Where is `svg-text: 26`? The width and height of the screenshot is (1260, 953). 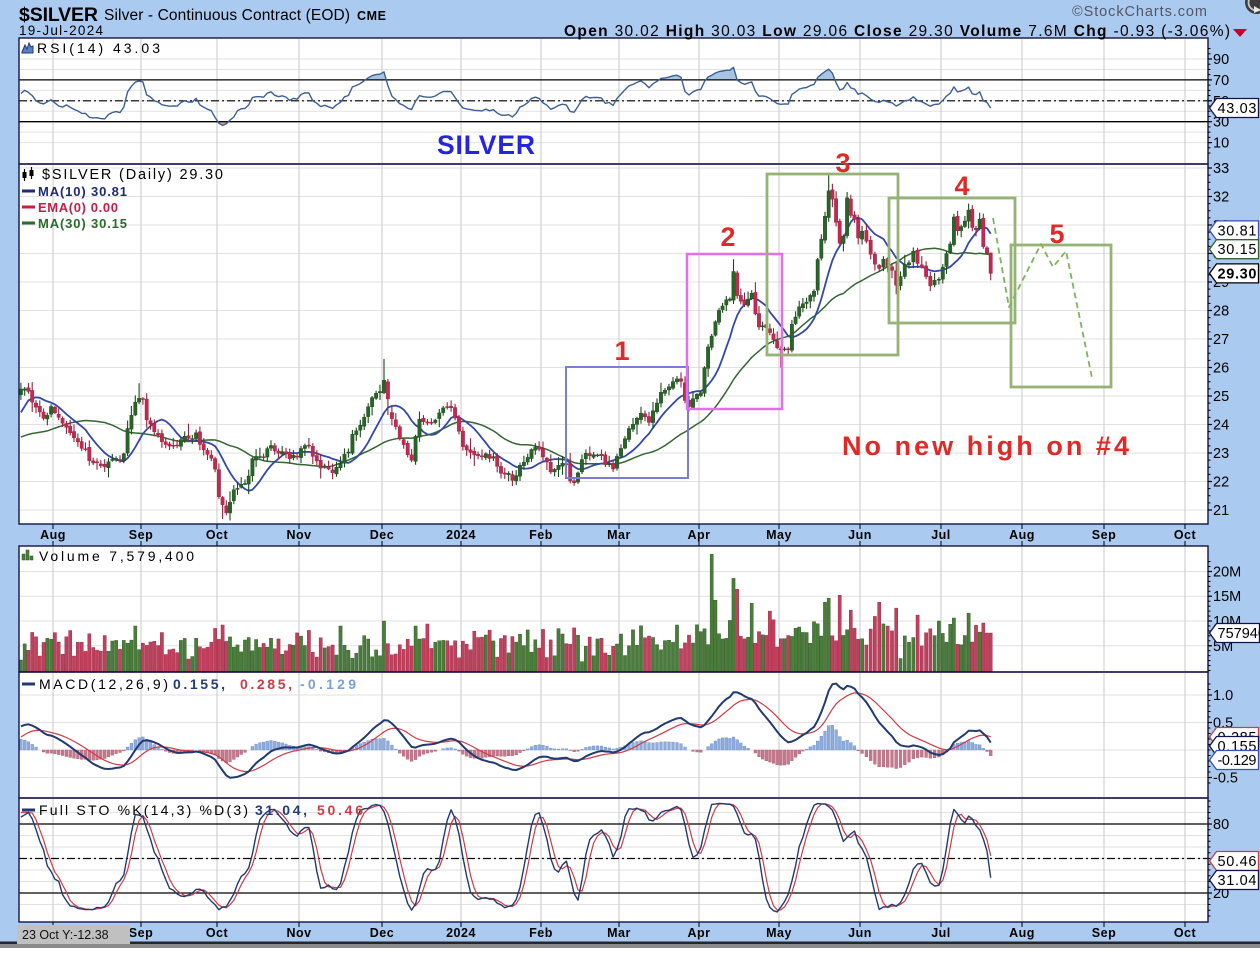
svg-text: 26 is located at coordinates (1221, 369).